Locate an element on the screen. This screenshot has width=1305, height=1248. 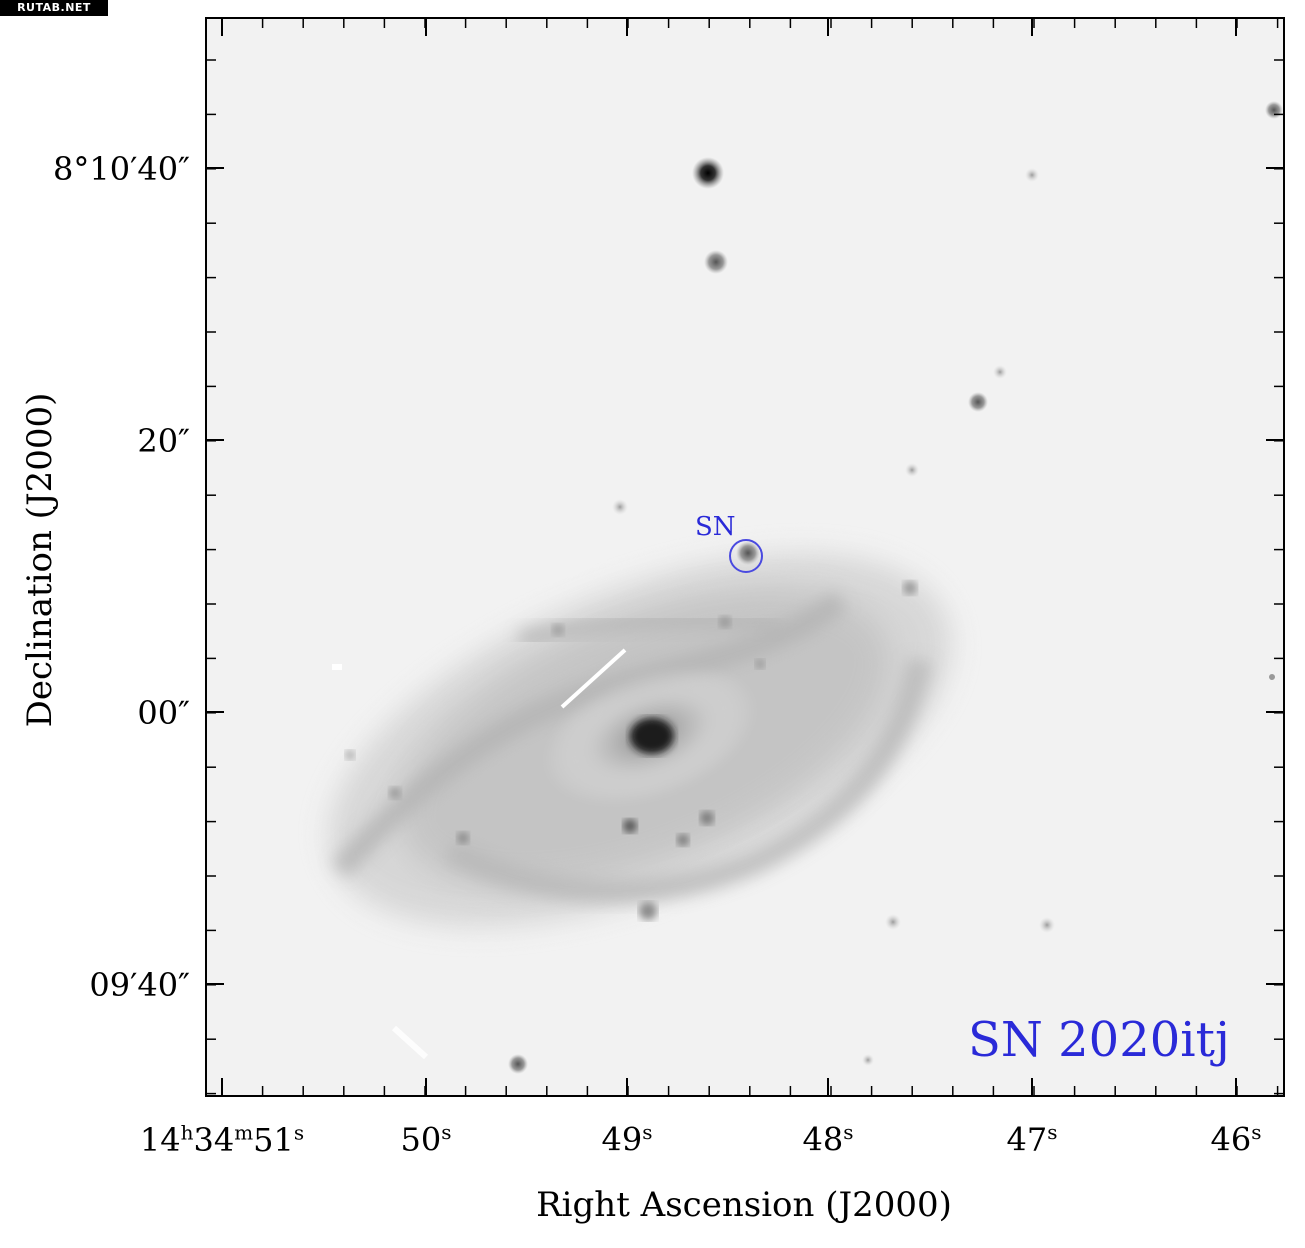
galaxy-nucleus is located at coordinates (652, 736).